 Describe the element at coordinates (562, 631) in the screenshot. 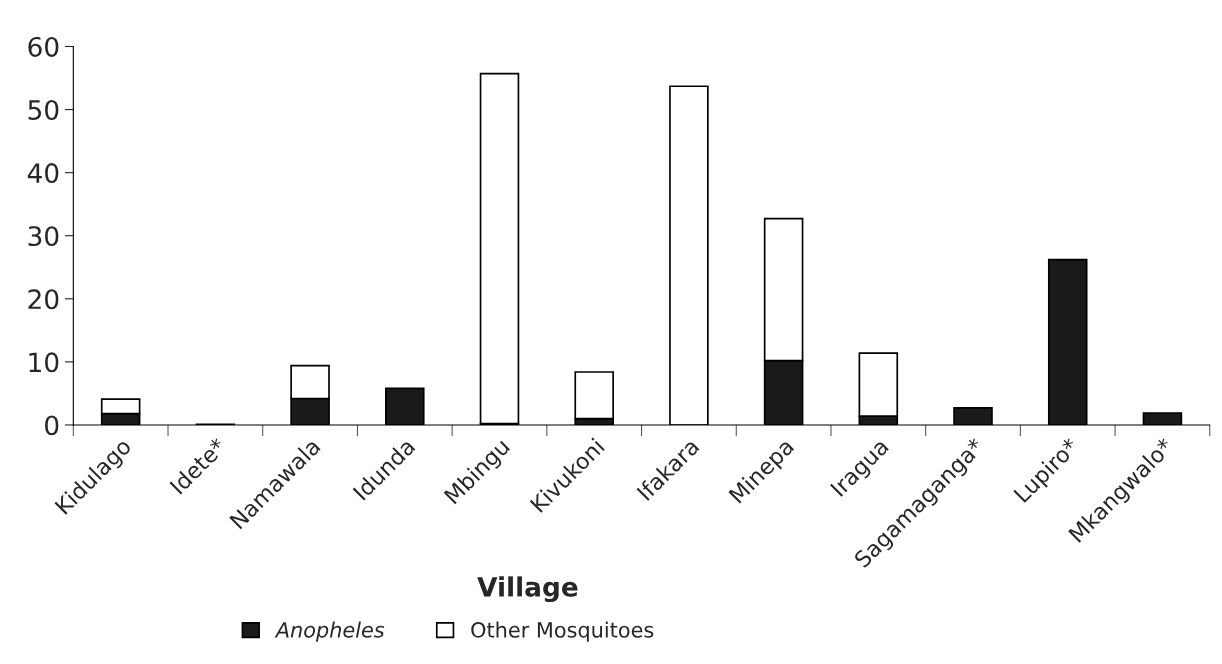

I see `legend-label: Other Mosquitoes` at that location.